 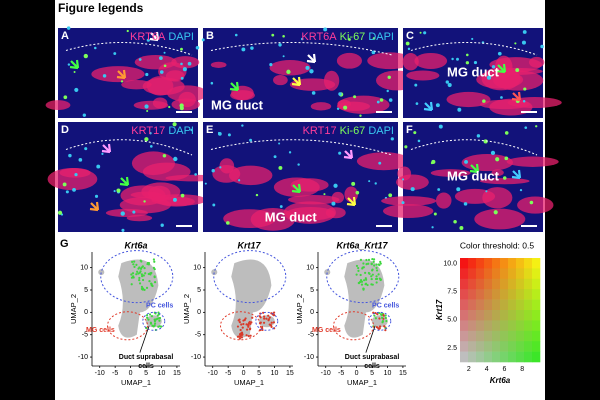 I want to click on x-tick-label: 15, so click(x=177, y=373).